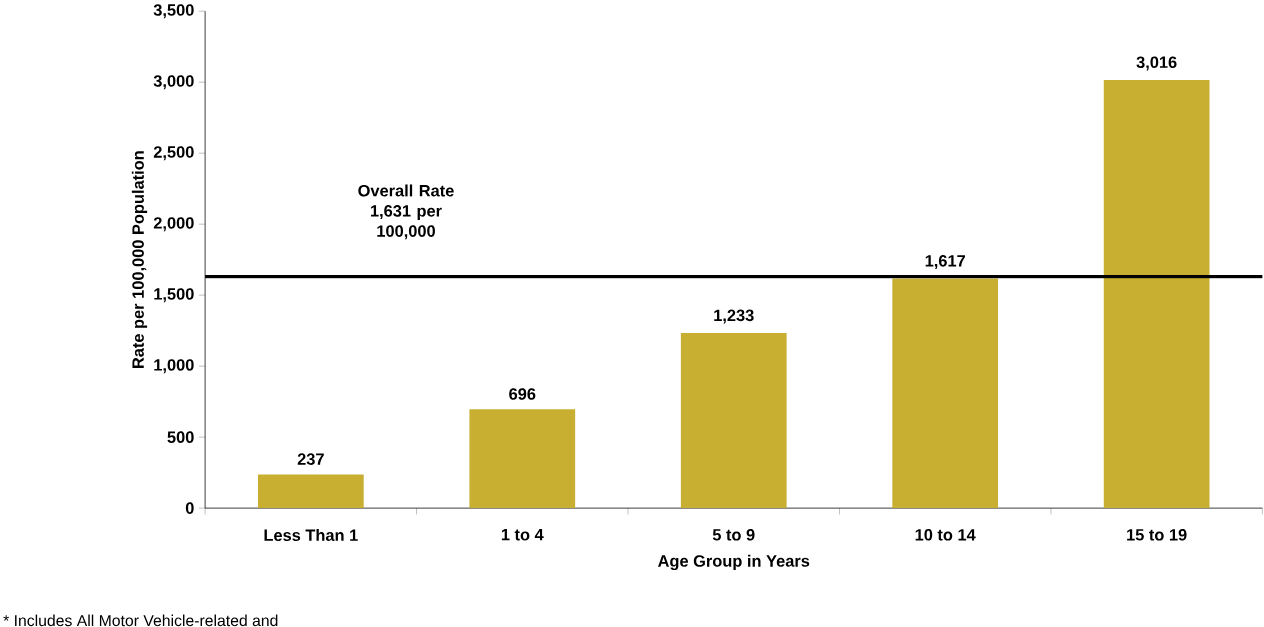 This screenshot has width=1264, height=627. I want to click on y-axis-title: Rate per 100,000 Population, so click(139, 259).